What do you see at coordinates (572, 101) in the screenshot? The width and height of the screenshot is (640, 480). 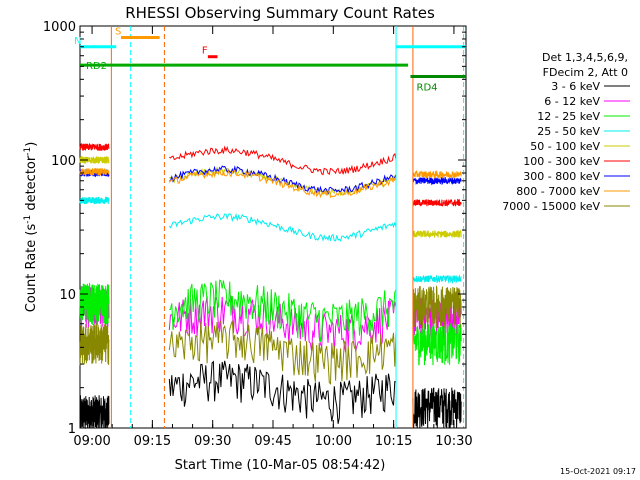 I see `legend-entry-label: 6 - 12 keV` at bounding box center [572, 101].